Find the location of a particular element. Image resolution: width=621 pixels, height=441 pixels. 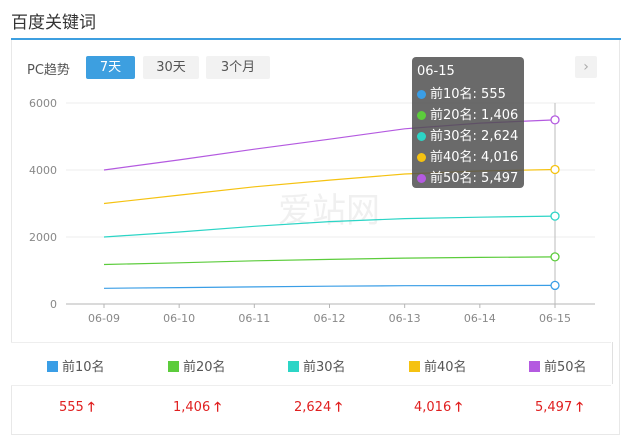

x-tick-label: 06-09 is located at coordinates (104, 318).